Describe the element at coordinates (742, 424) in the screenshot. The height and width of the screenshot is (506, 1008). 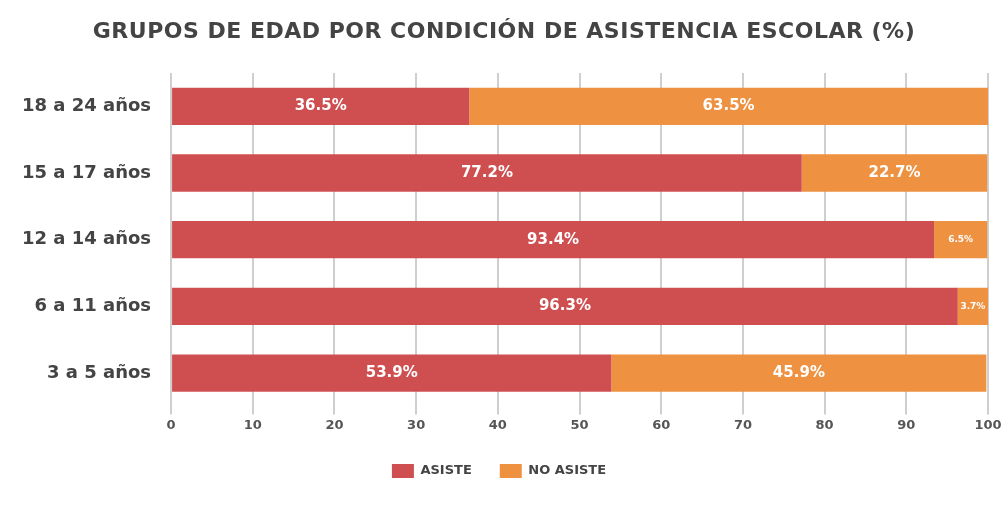
I see `x-tick-label: 70` at that location.